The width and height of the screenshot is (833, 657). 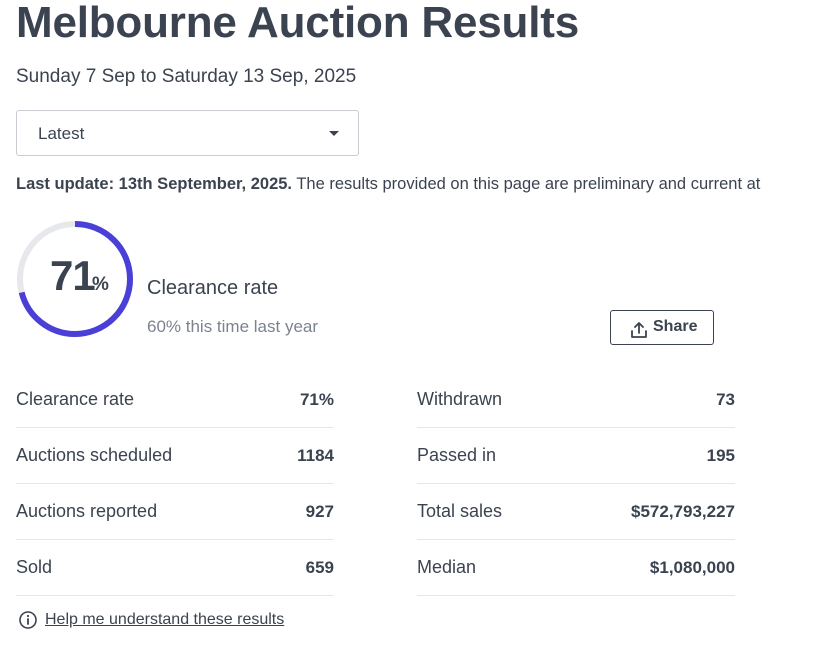 I want to click on date-range: Sunday 7 Sep to Saturday 13 Sep, 2025, so click(x=186, y=76).